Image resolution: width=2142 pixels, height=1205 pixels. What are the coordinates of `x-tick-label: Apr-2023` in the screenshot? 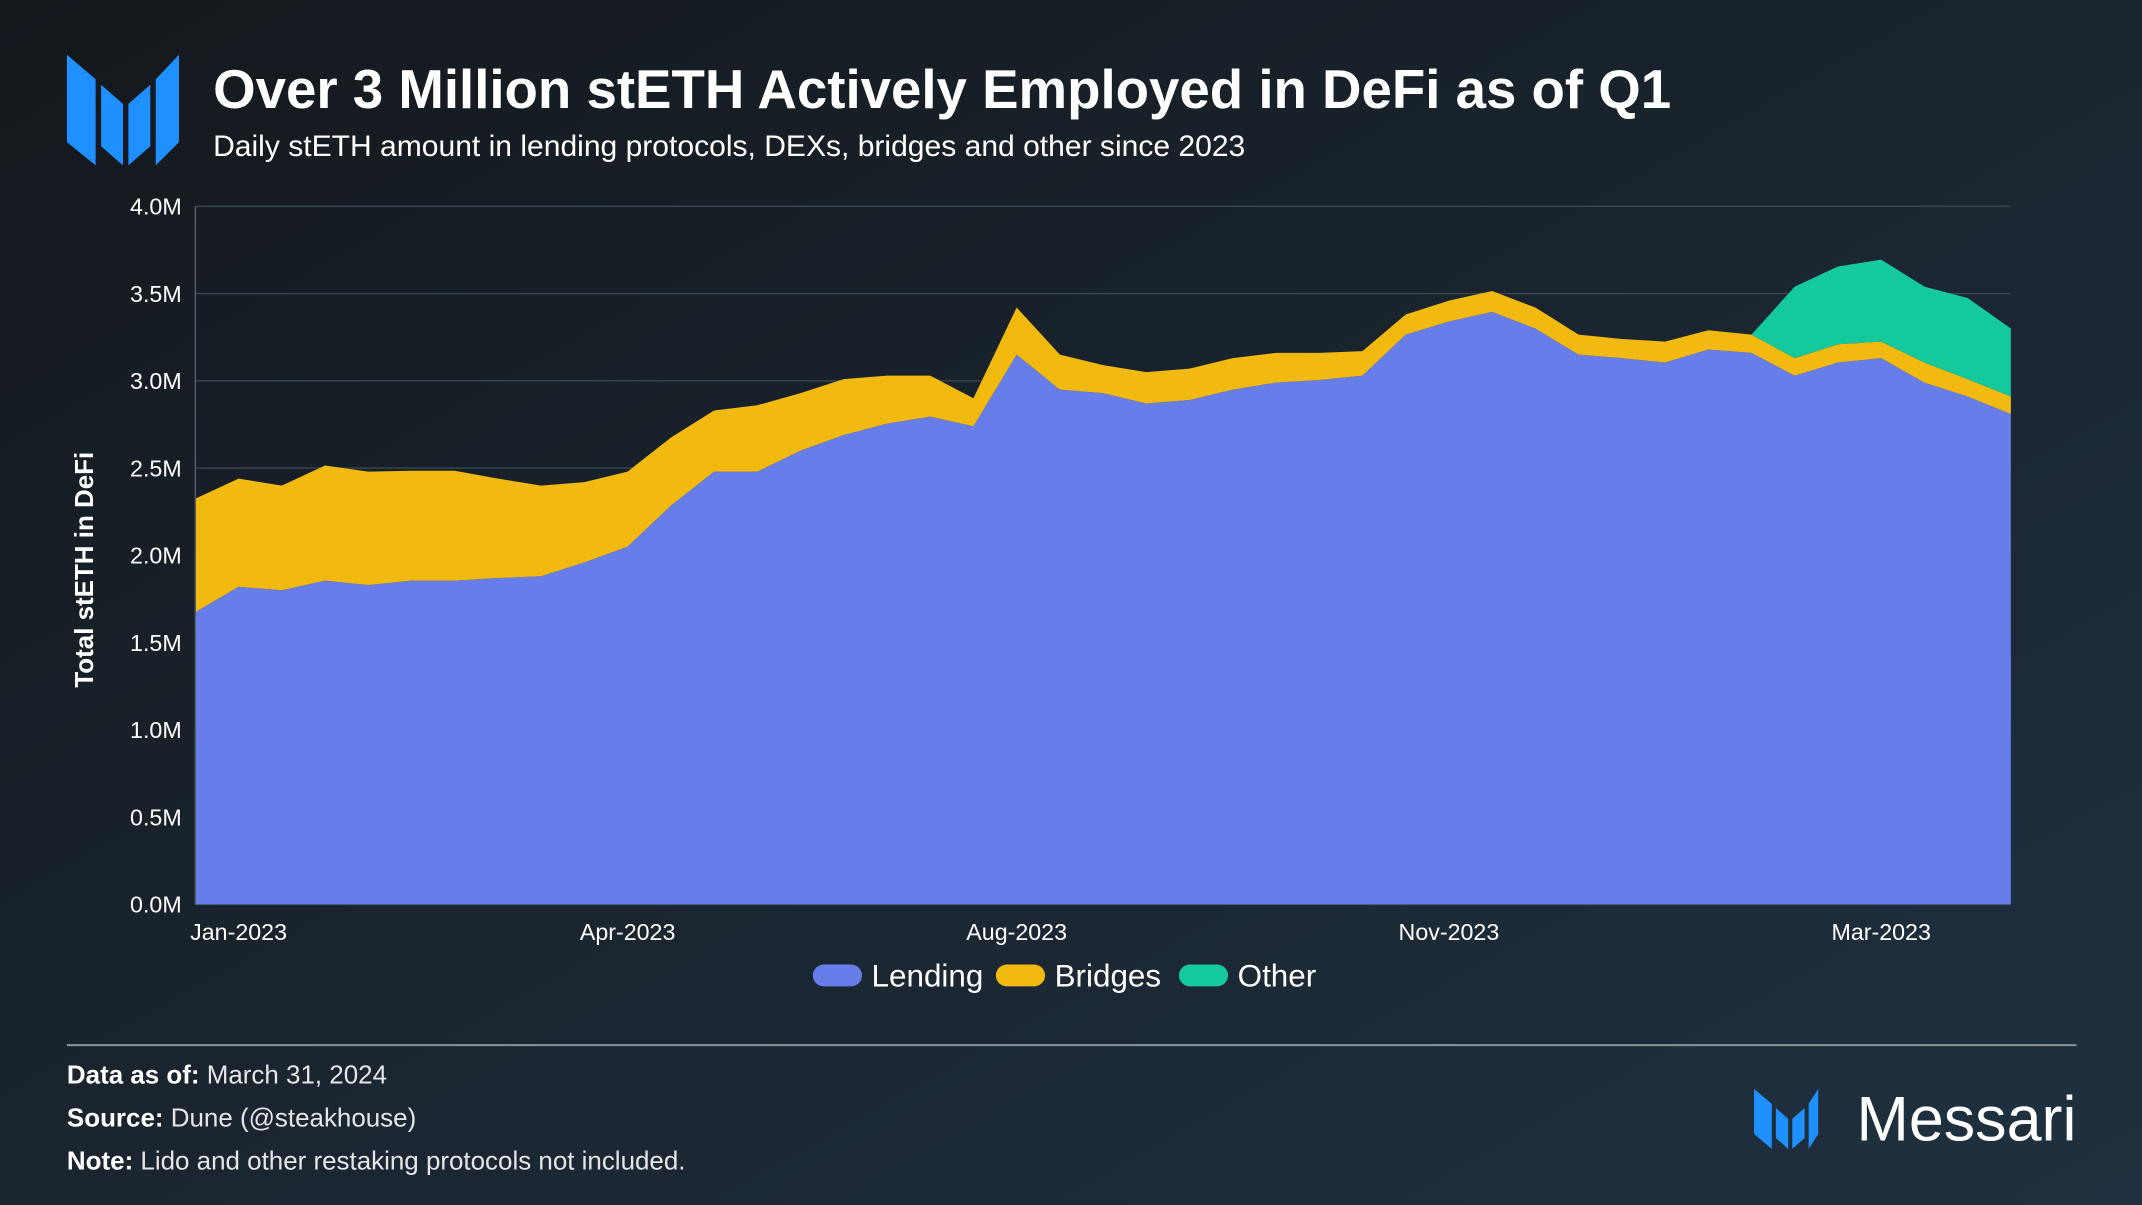 It's located at (628, 932).